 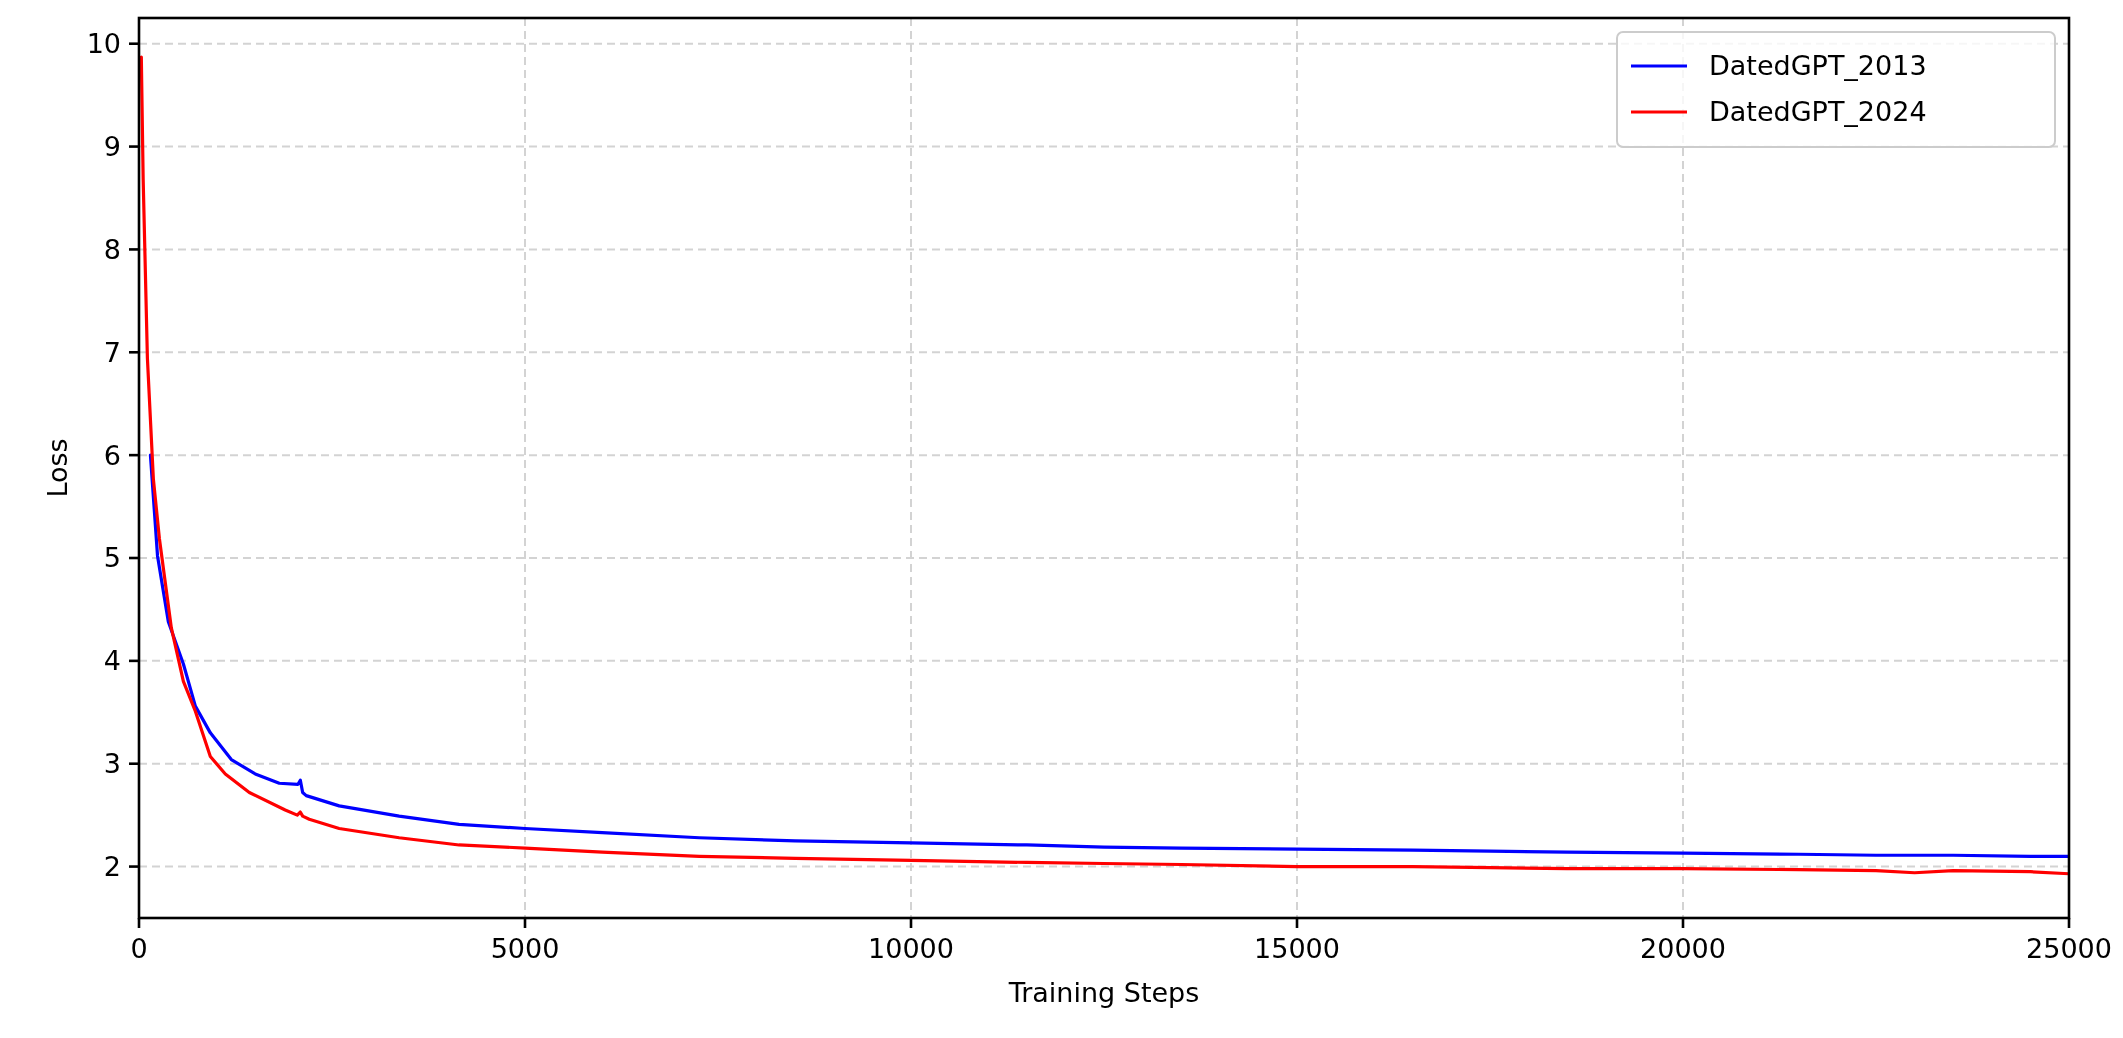 I want to click on y-tick-label: 10, so click(x=103, y=44).